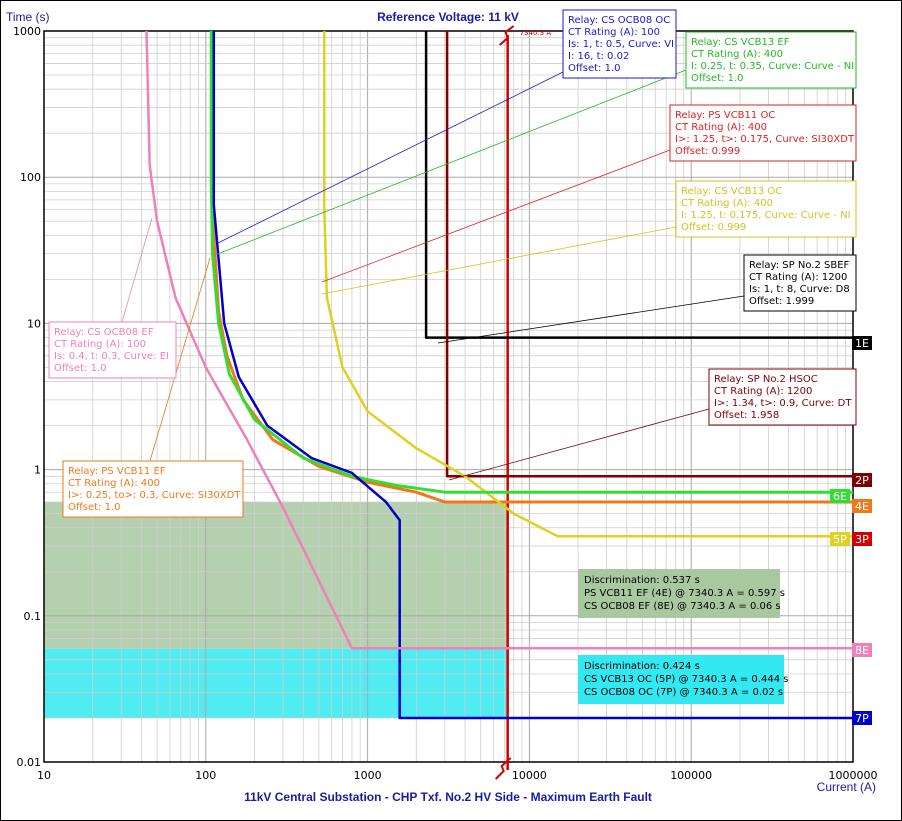  What do you see at coordinates (731, 191) in the screenshot?
I see `relay-label-line: Relay: CS VCB13 OC` at bounding box center [731, 191].